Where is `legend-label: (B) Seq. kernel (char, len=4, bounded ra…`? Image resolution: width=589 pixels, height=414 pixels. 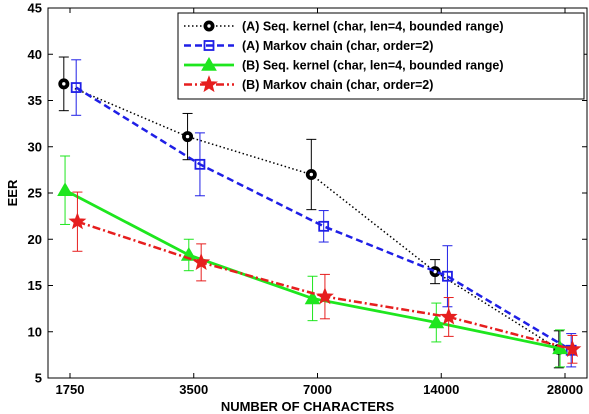
legend-label: (B) Seq. kernel (char, len=4, bounded ra… is located at coordinates (373, 66).